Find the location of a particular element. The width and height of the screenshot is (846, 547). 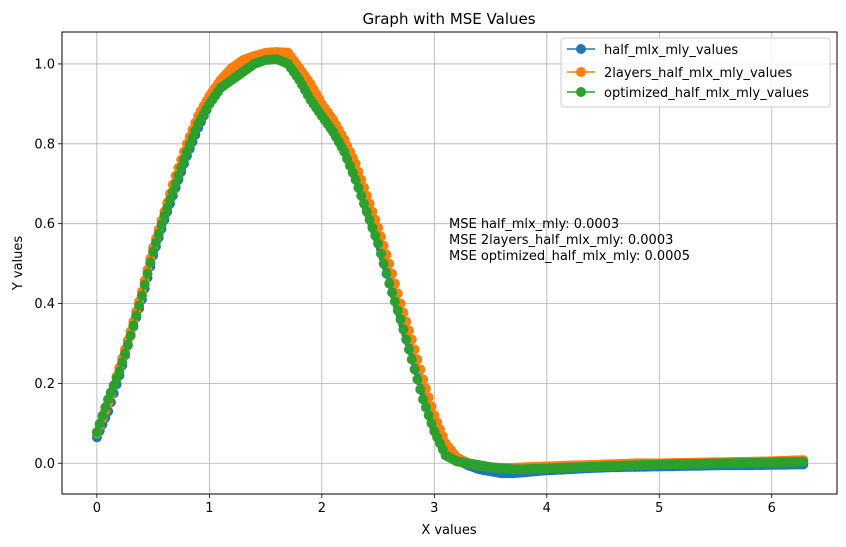

legend-label-2: 2layers_half_mlx_mly_values is located at coordinates (698, 73).